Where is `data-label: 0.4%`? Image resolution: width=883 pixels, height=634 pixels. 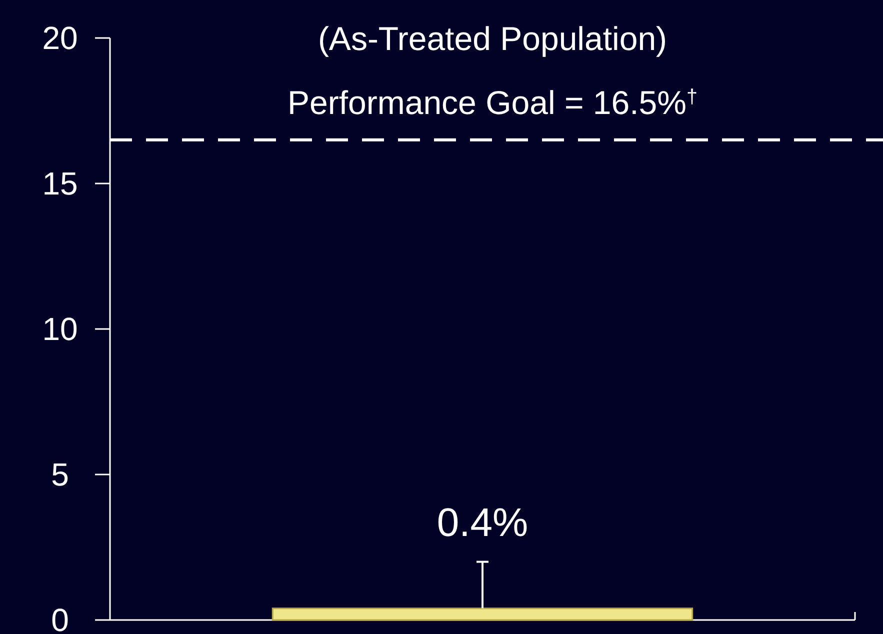
data-label: 0.4% is located at coordinates (482, 522).